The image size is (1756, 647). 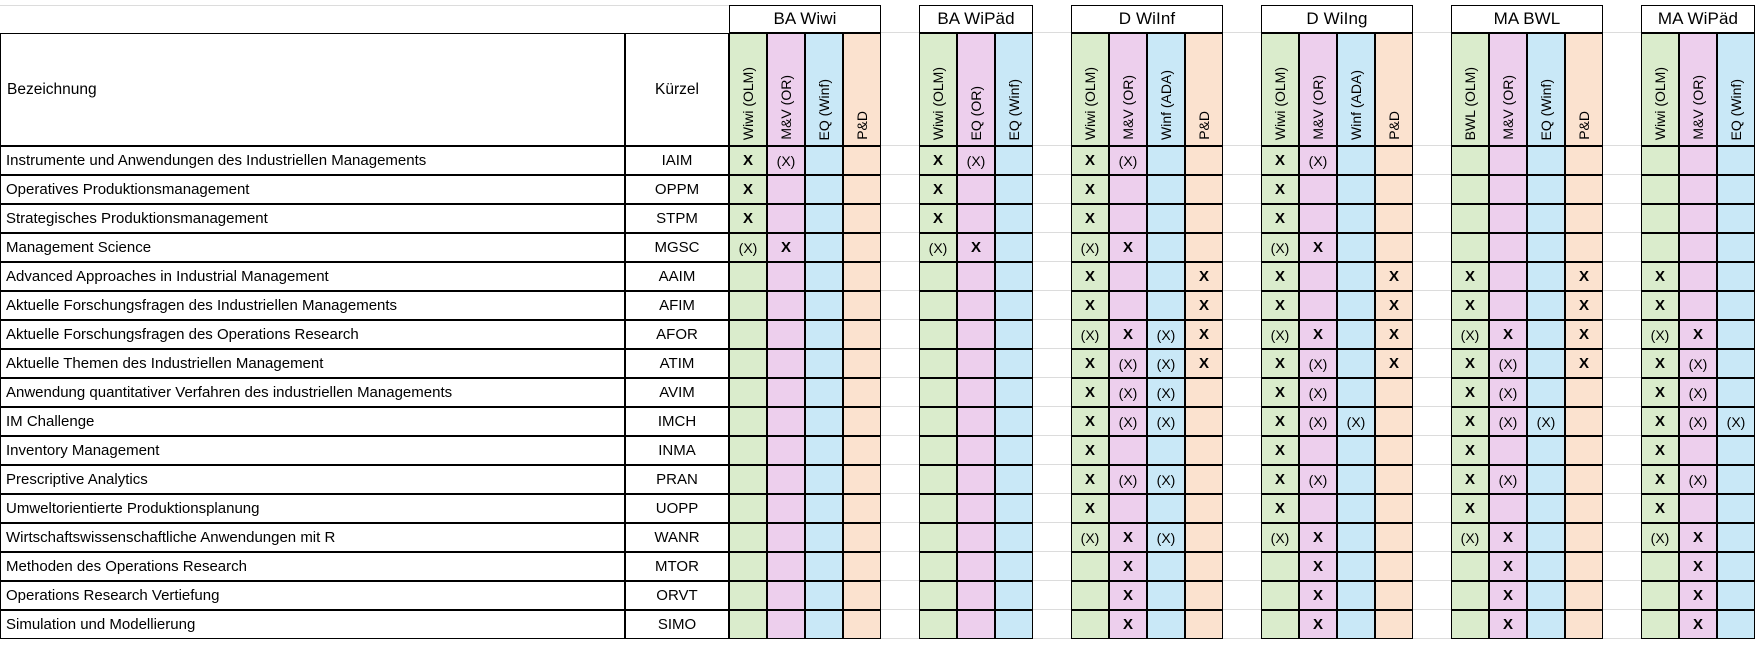 I want to click on module-code-cell: MTOR, so click(x=677, y=566).